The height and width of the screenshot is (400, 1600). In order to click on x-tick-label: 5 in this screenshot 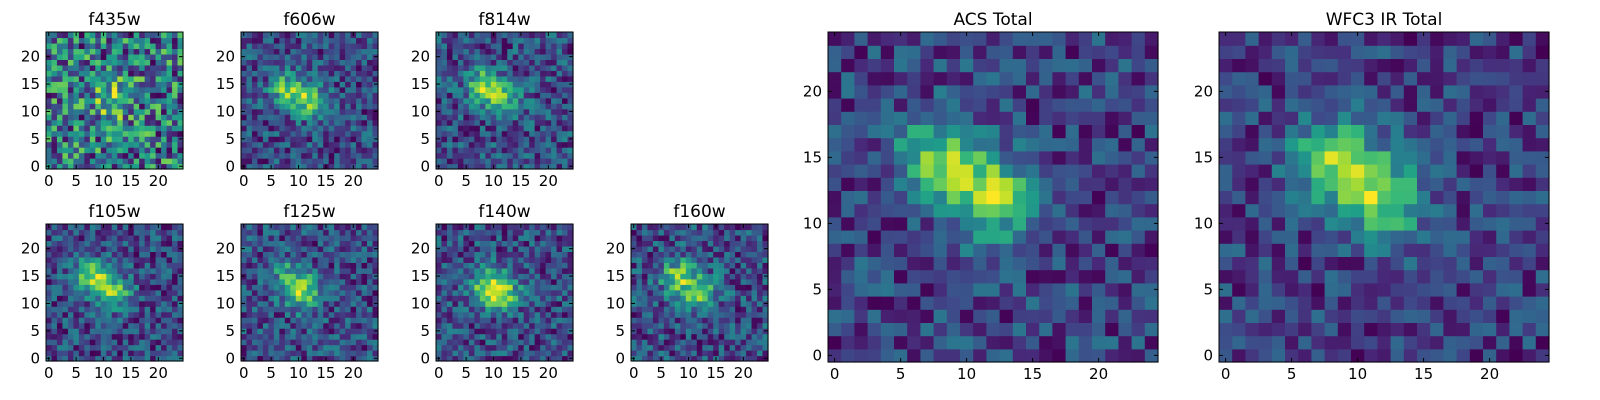, I will do `click(76, 373)`.